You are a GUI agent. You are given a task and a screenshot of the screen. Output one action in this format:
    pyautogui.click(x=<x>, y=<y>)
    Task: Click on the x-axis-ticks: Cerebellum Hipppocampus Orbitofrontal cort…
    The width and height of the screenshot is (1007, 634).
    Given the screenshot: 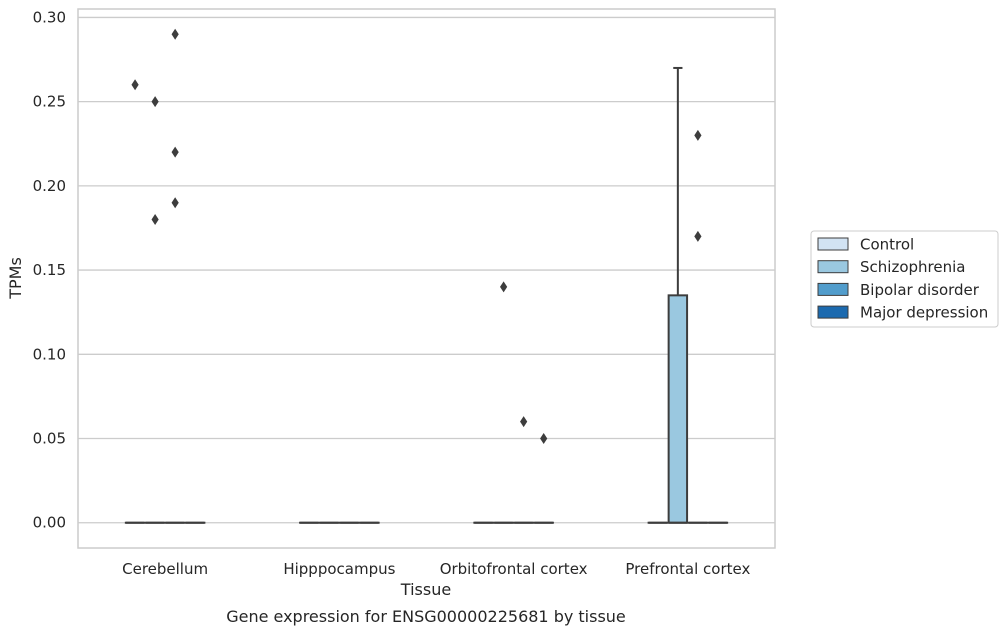 What is the action you would take?
    pyautogui.click(x=436, y=569)
    